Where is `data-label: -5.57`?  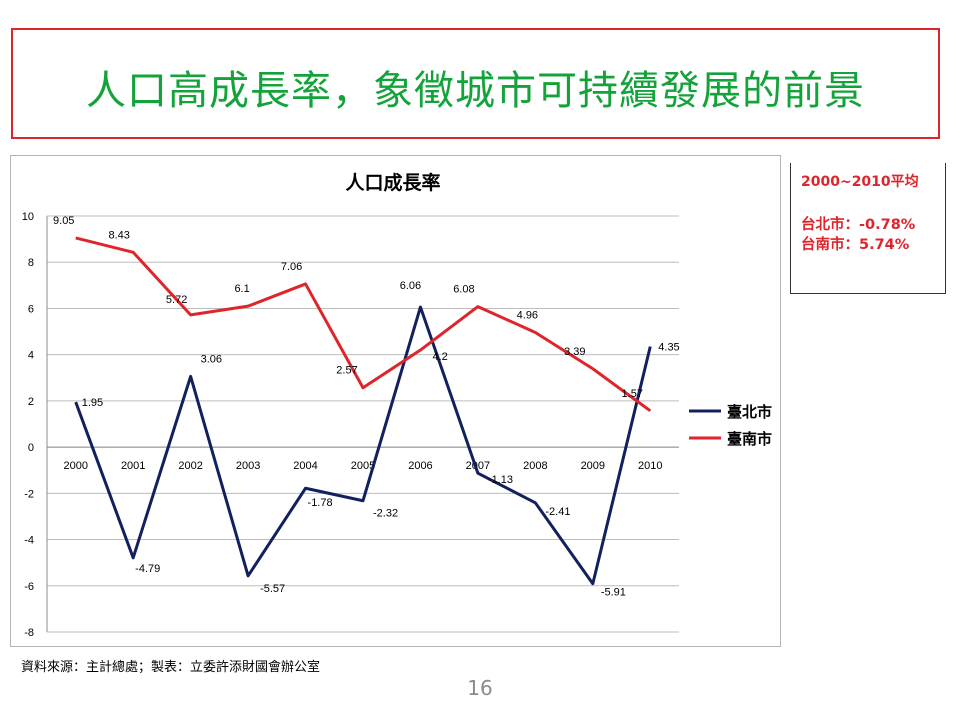
data-label: -5.57 is located at coordinates (272, 589).